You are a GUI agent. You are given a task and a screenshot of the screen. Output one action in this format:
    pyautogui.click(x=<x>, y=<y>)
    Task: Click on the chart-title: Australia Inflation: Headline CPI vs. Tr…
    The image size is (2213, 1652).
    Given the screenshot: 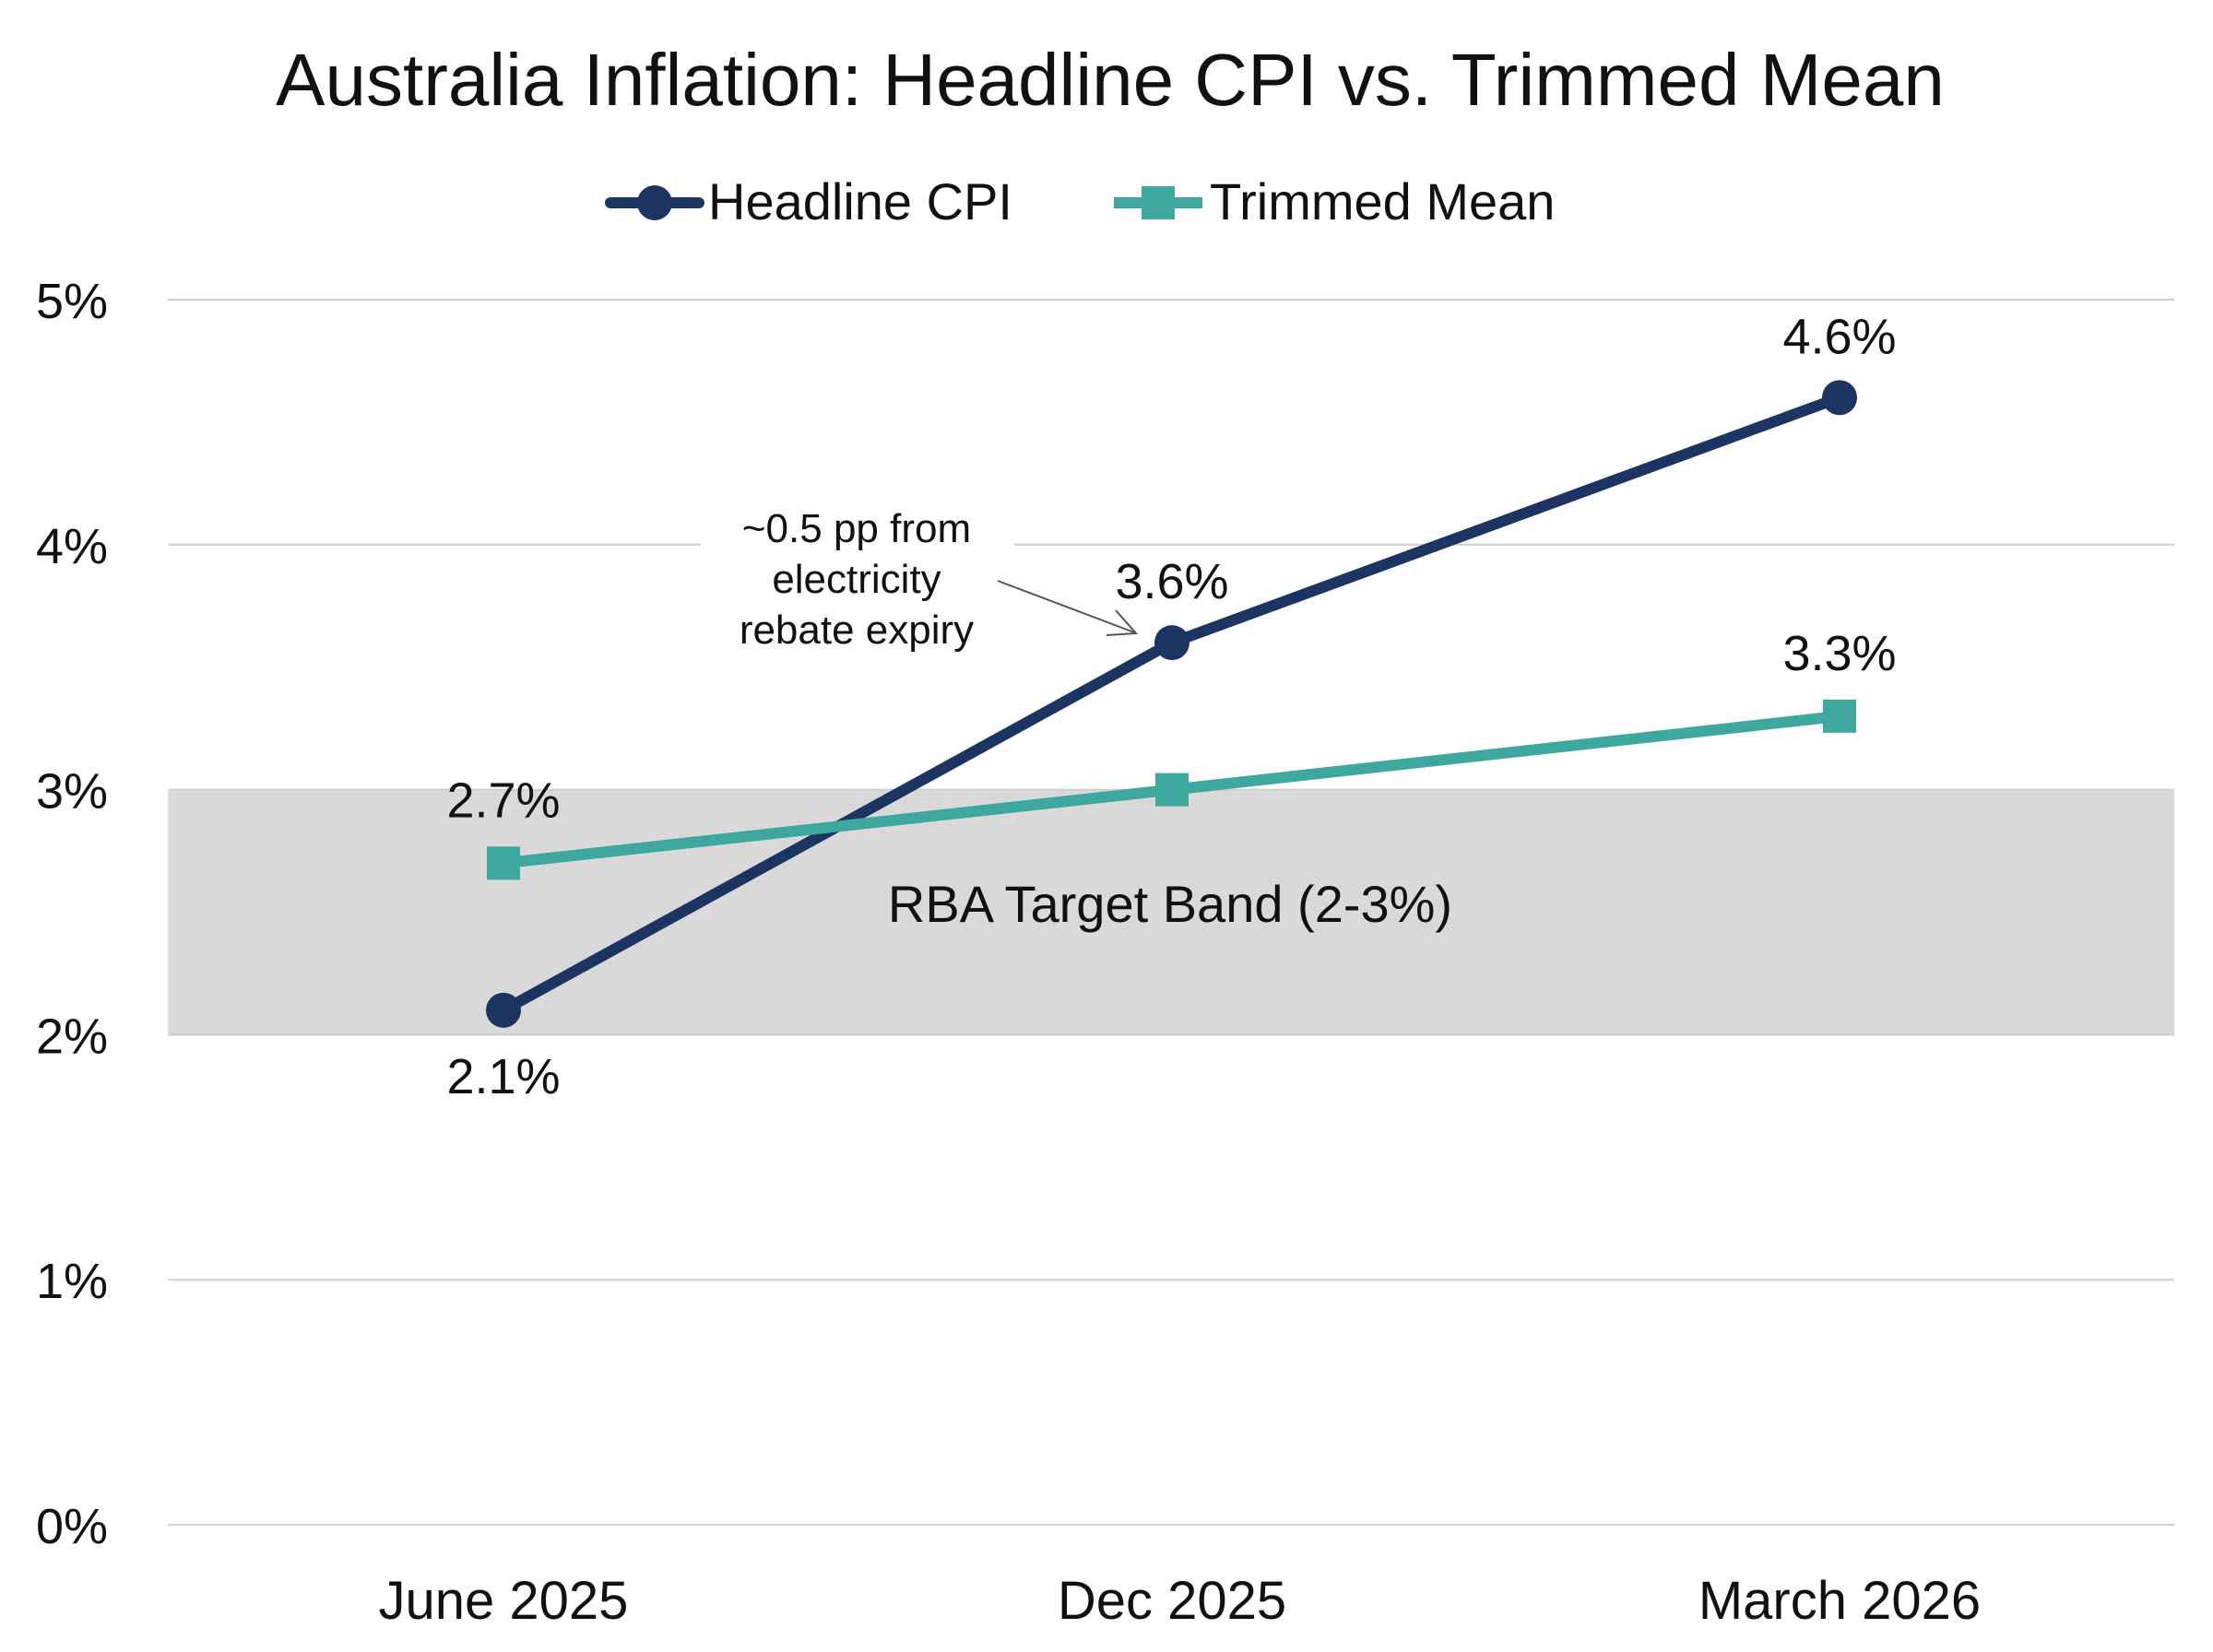 What is the action you would take?
    pyautogui.click(x=1110, y=80)
    